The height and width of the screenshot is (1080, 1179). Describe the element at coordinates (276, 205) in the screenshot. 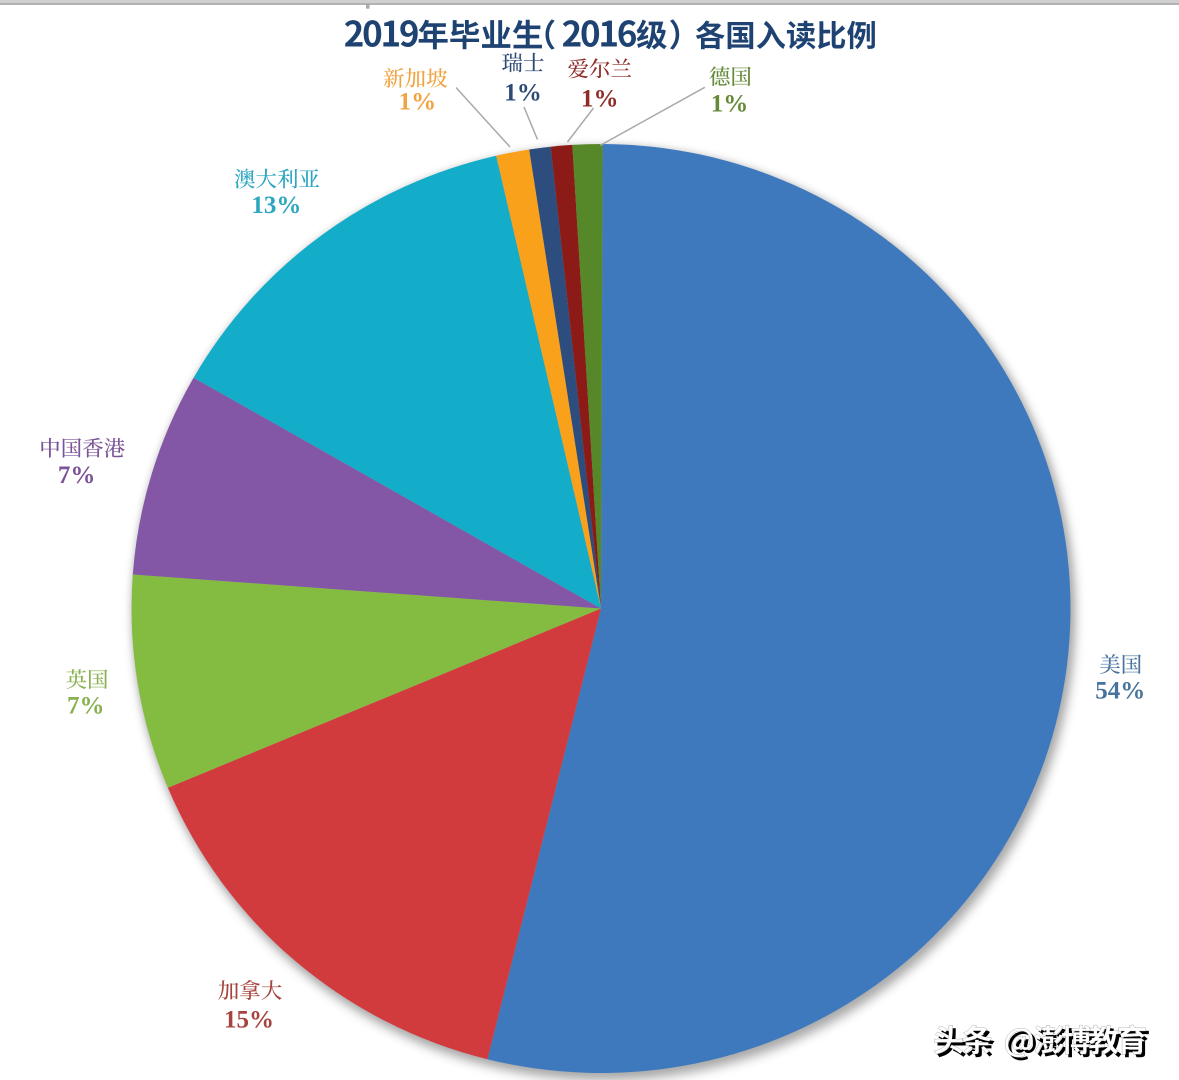

I see `svg-text: 13%` at that location.